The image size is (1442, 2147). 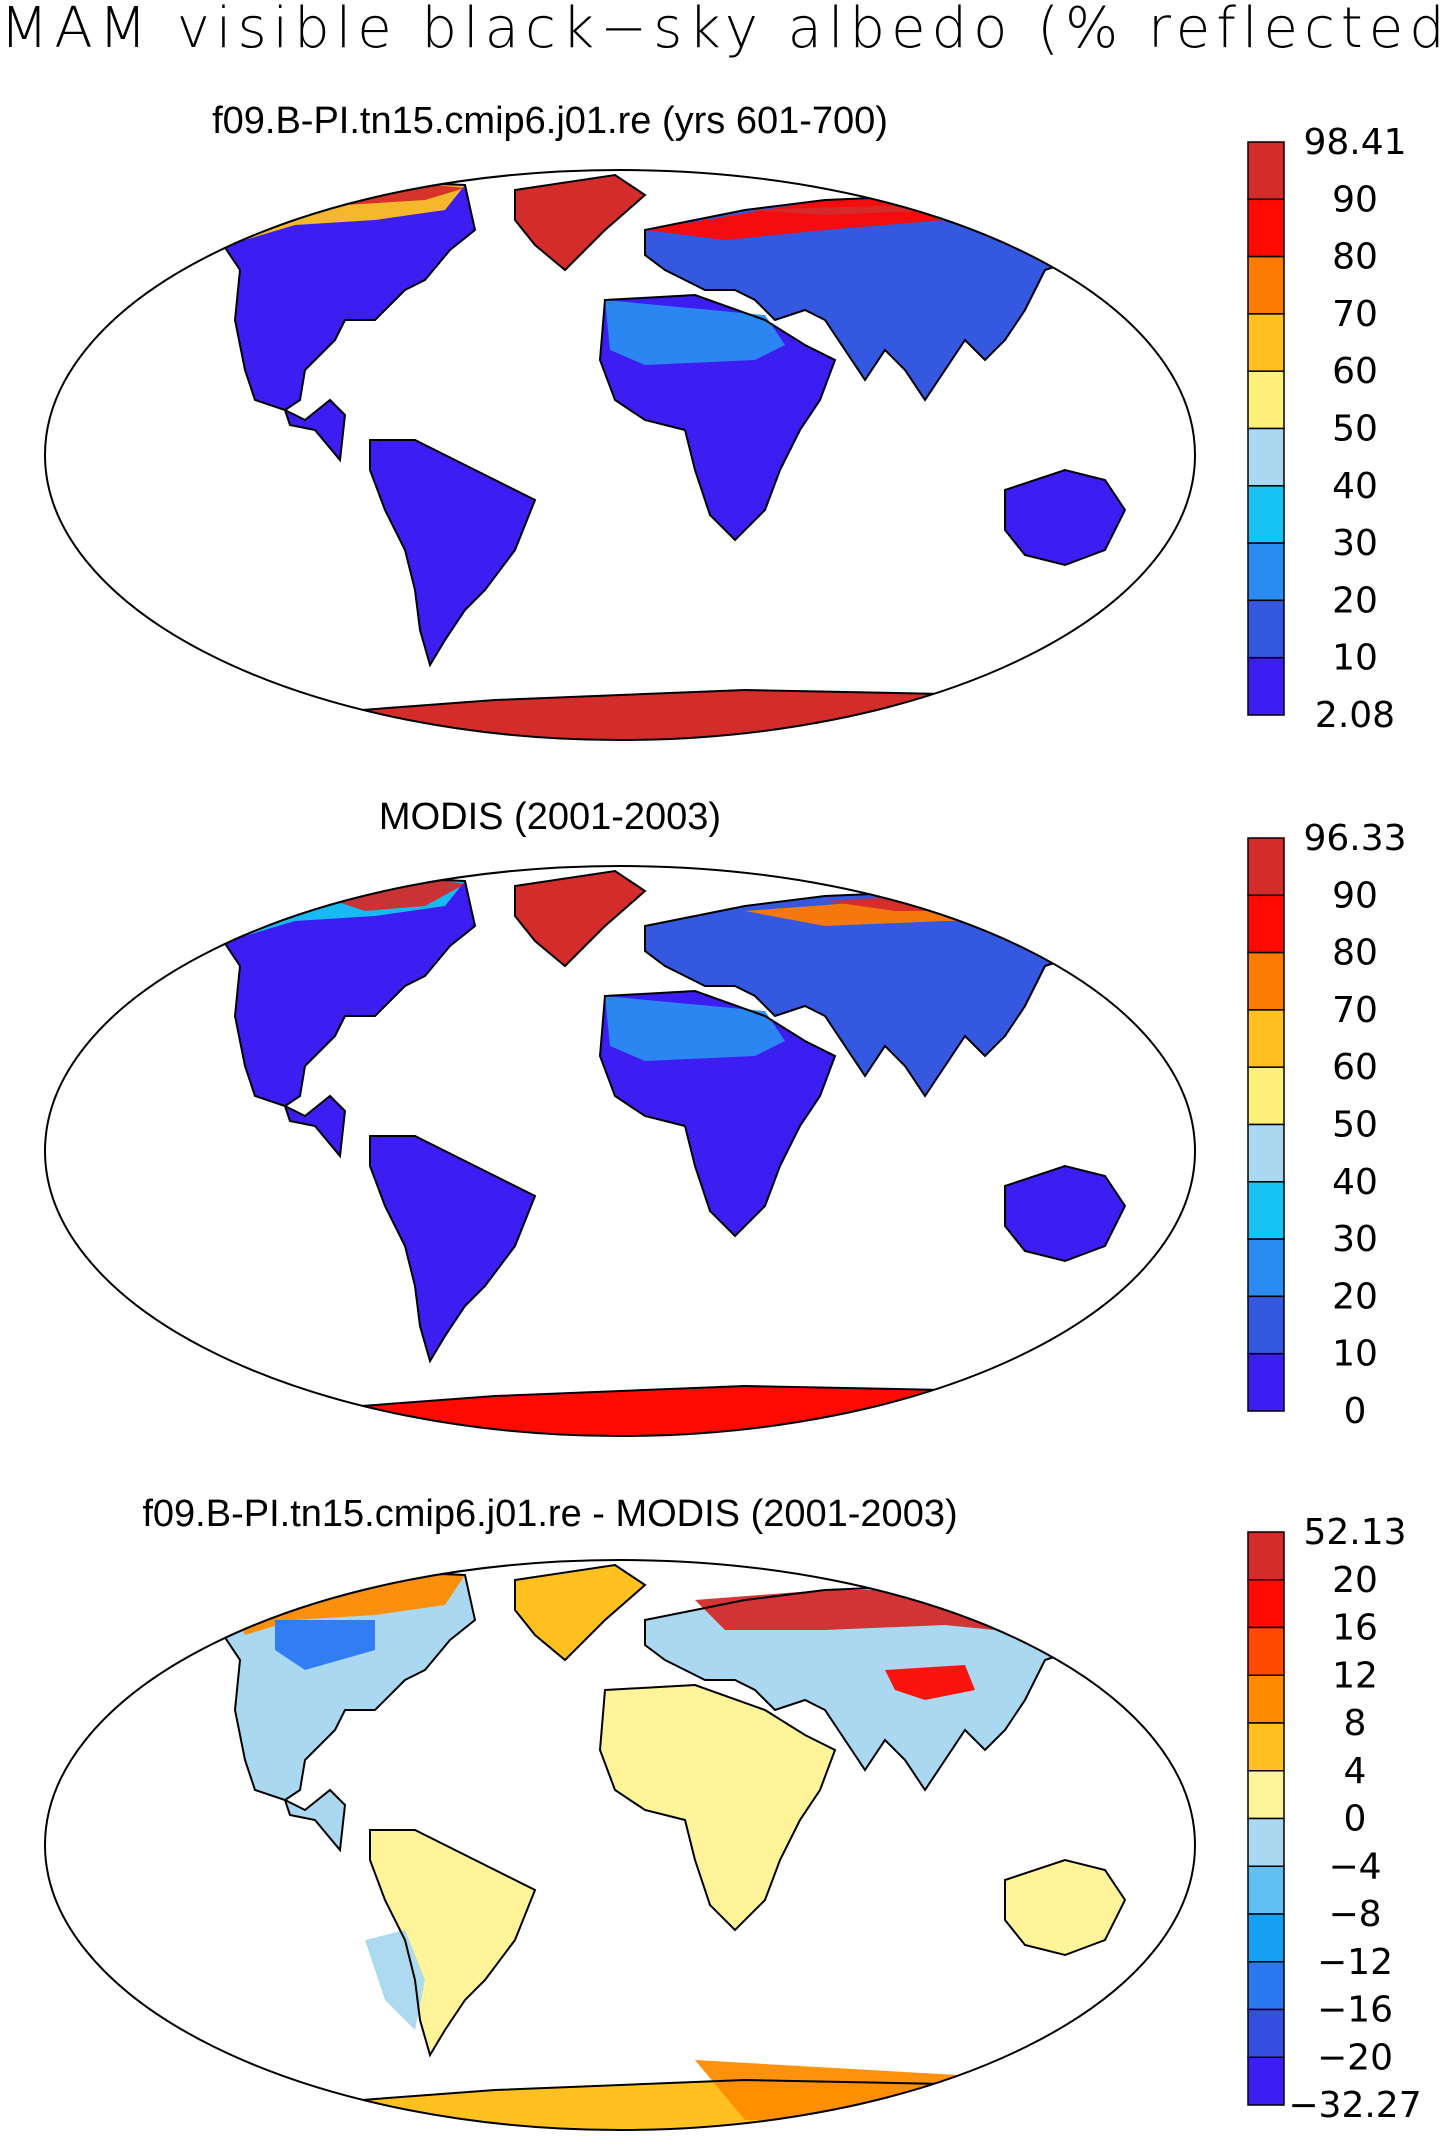 I want to click on colorbar-label: 12, so click(x=1355, y=1675).